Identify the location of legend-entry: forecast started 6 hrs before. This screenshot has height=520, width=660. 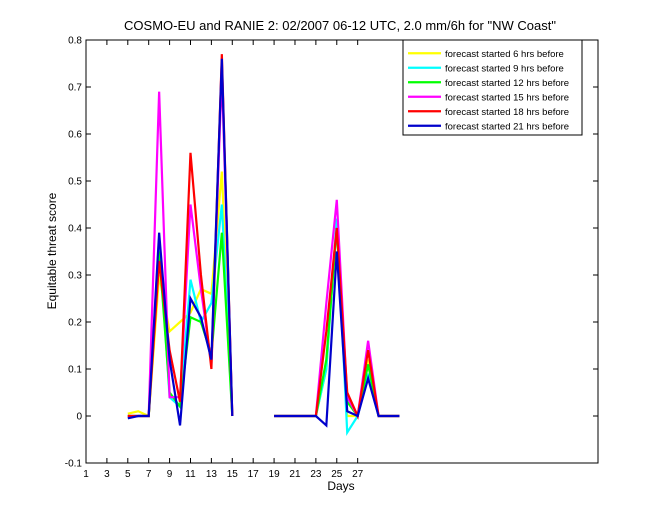
(504, 54).